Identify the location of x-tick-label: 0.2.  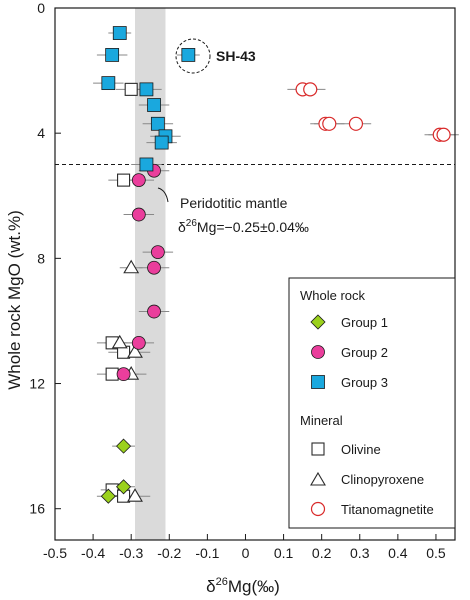
(322, 553).